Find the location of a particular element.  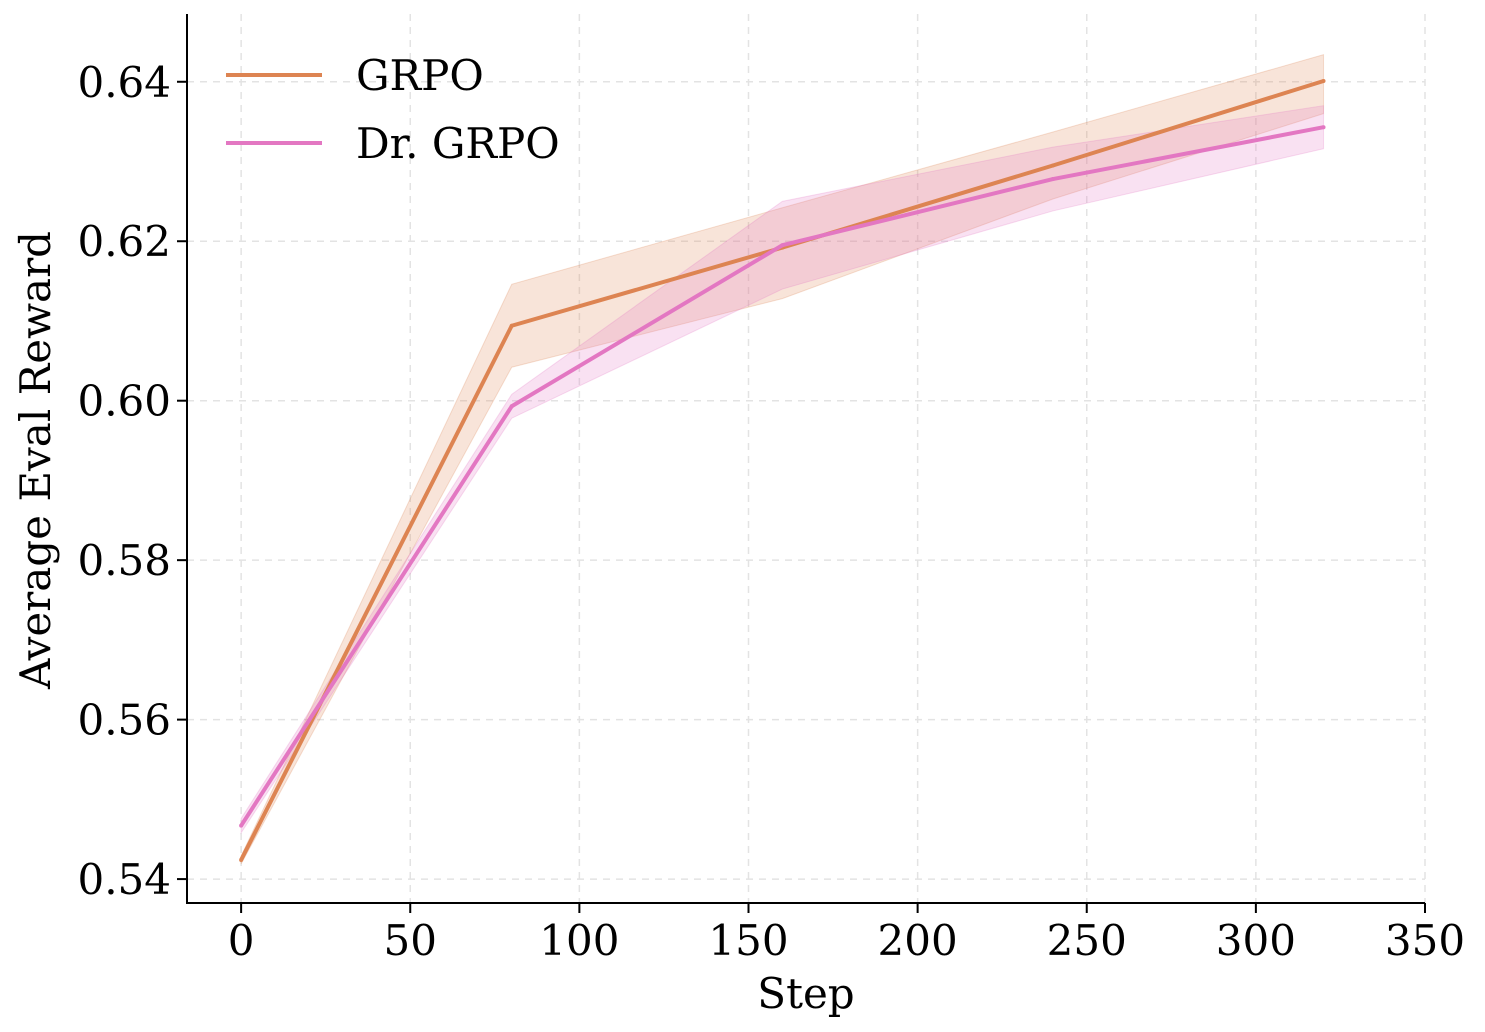

x-tick-label-0: 0 is located at coordinates (241, 940).